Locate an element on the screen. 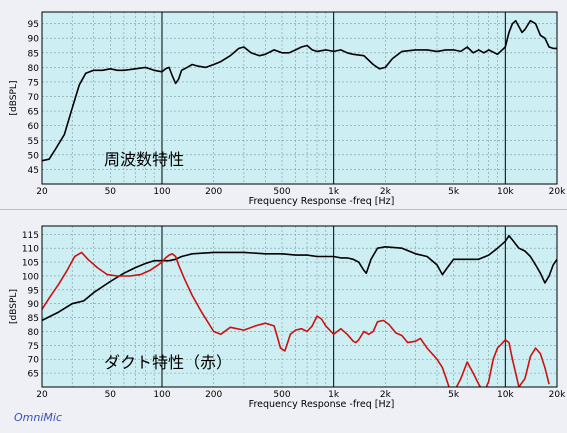 The width and height of the screenshot is (567, 433). y-tick-label: 45 is located at coordinates (33, 171).